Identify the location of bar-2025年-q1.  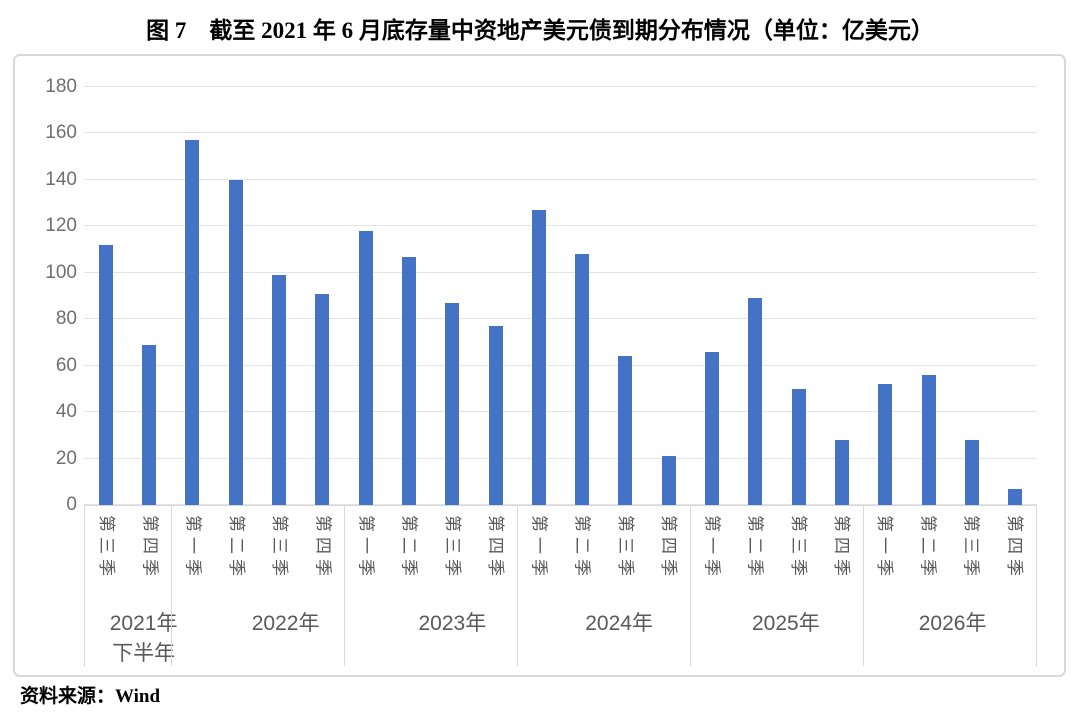
(712, 428).